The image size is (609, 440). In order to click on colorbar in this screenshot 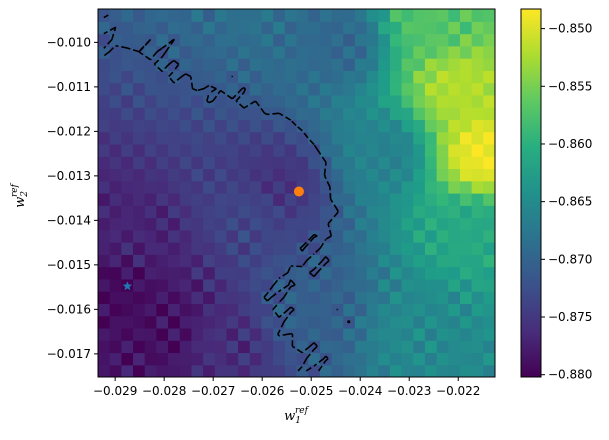, I will do `click(531, 193)`.